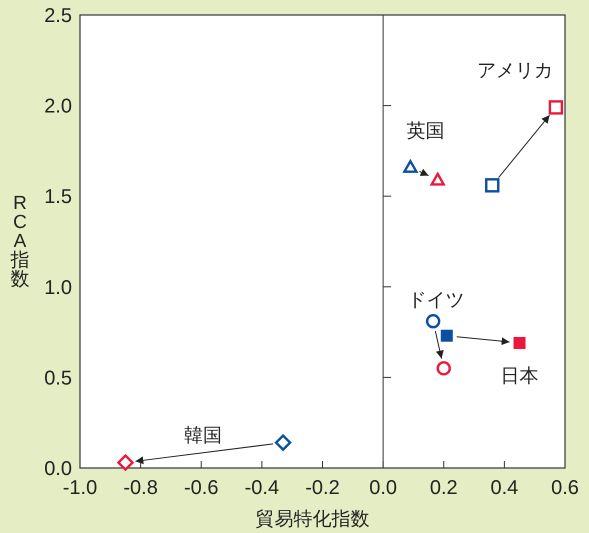 The width and height of the screenshot is (589, 533). Describe the element at coordinates (58, 16) in the screenshot. I see `y-tick-label: 2.5` at that location.